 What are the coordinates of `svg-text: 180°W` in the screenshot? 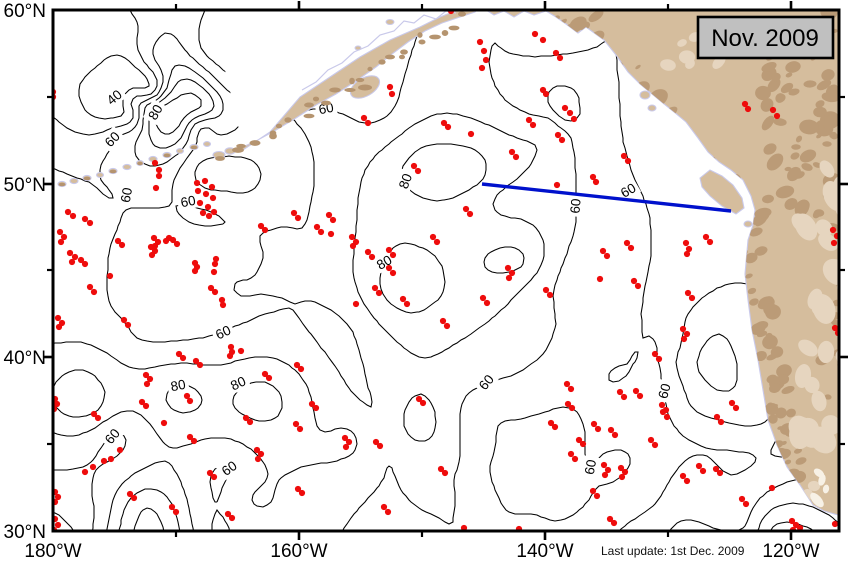 It's located at (52, 551).